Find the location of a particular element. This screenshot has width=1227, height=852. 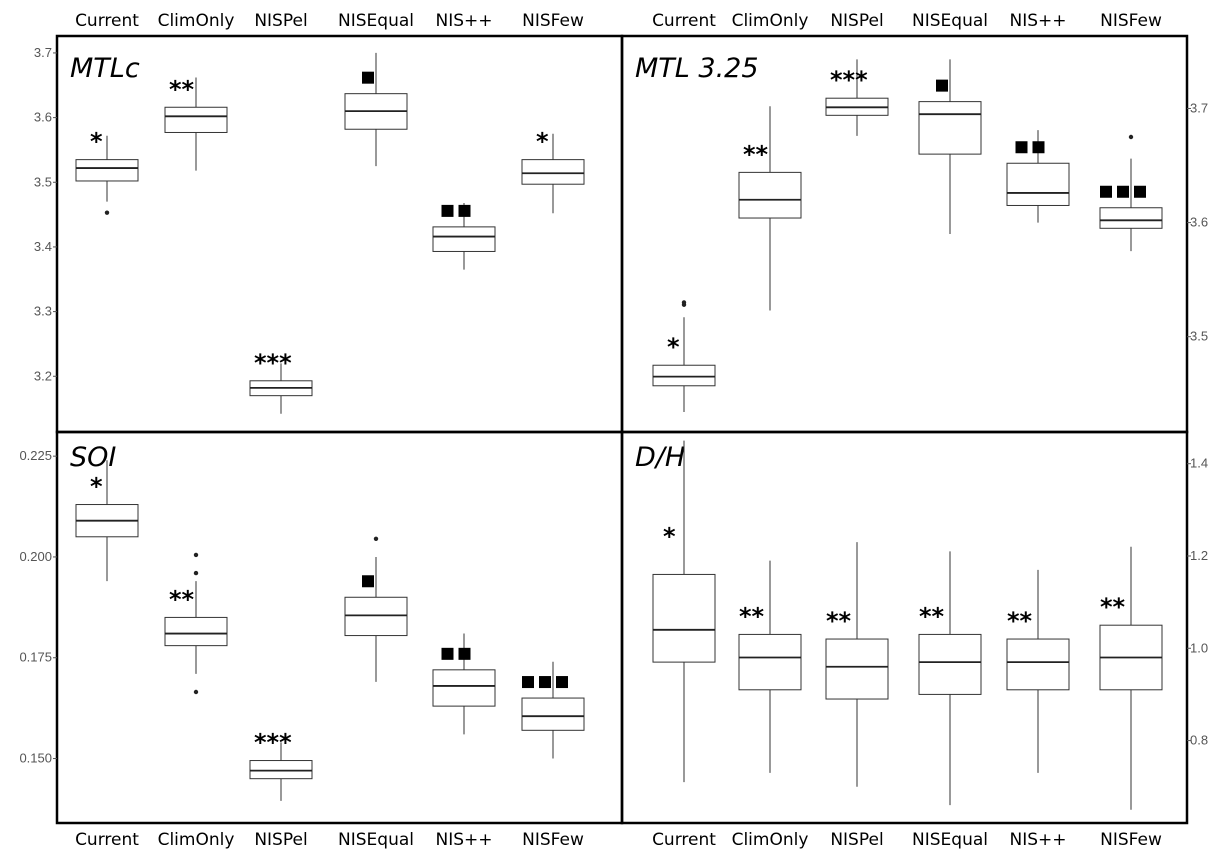

y-tick-label: 3.3 is located at coordinates (43, 311).